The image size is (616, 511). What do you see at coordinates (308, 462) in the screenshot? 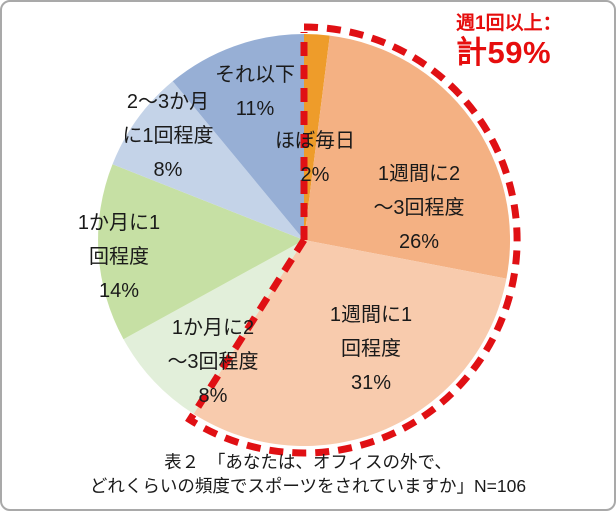
I see `caption-line-1: 表２ 「あなたは、オフィスの外で、` at bounding box center [308, 462].